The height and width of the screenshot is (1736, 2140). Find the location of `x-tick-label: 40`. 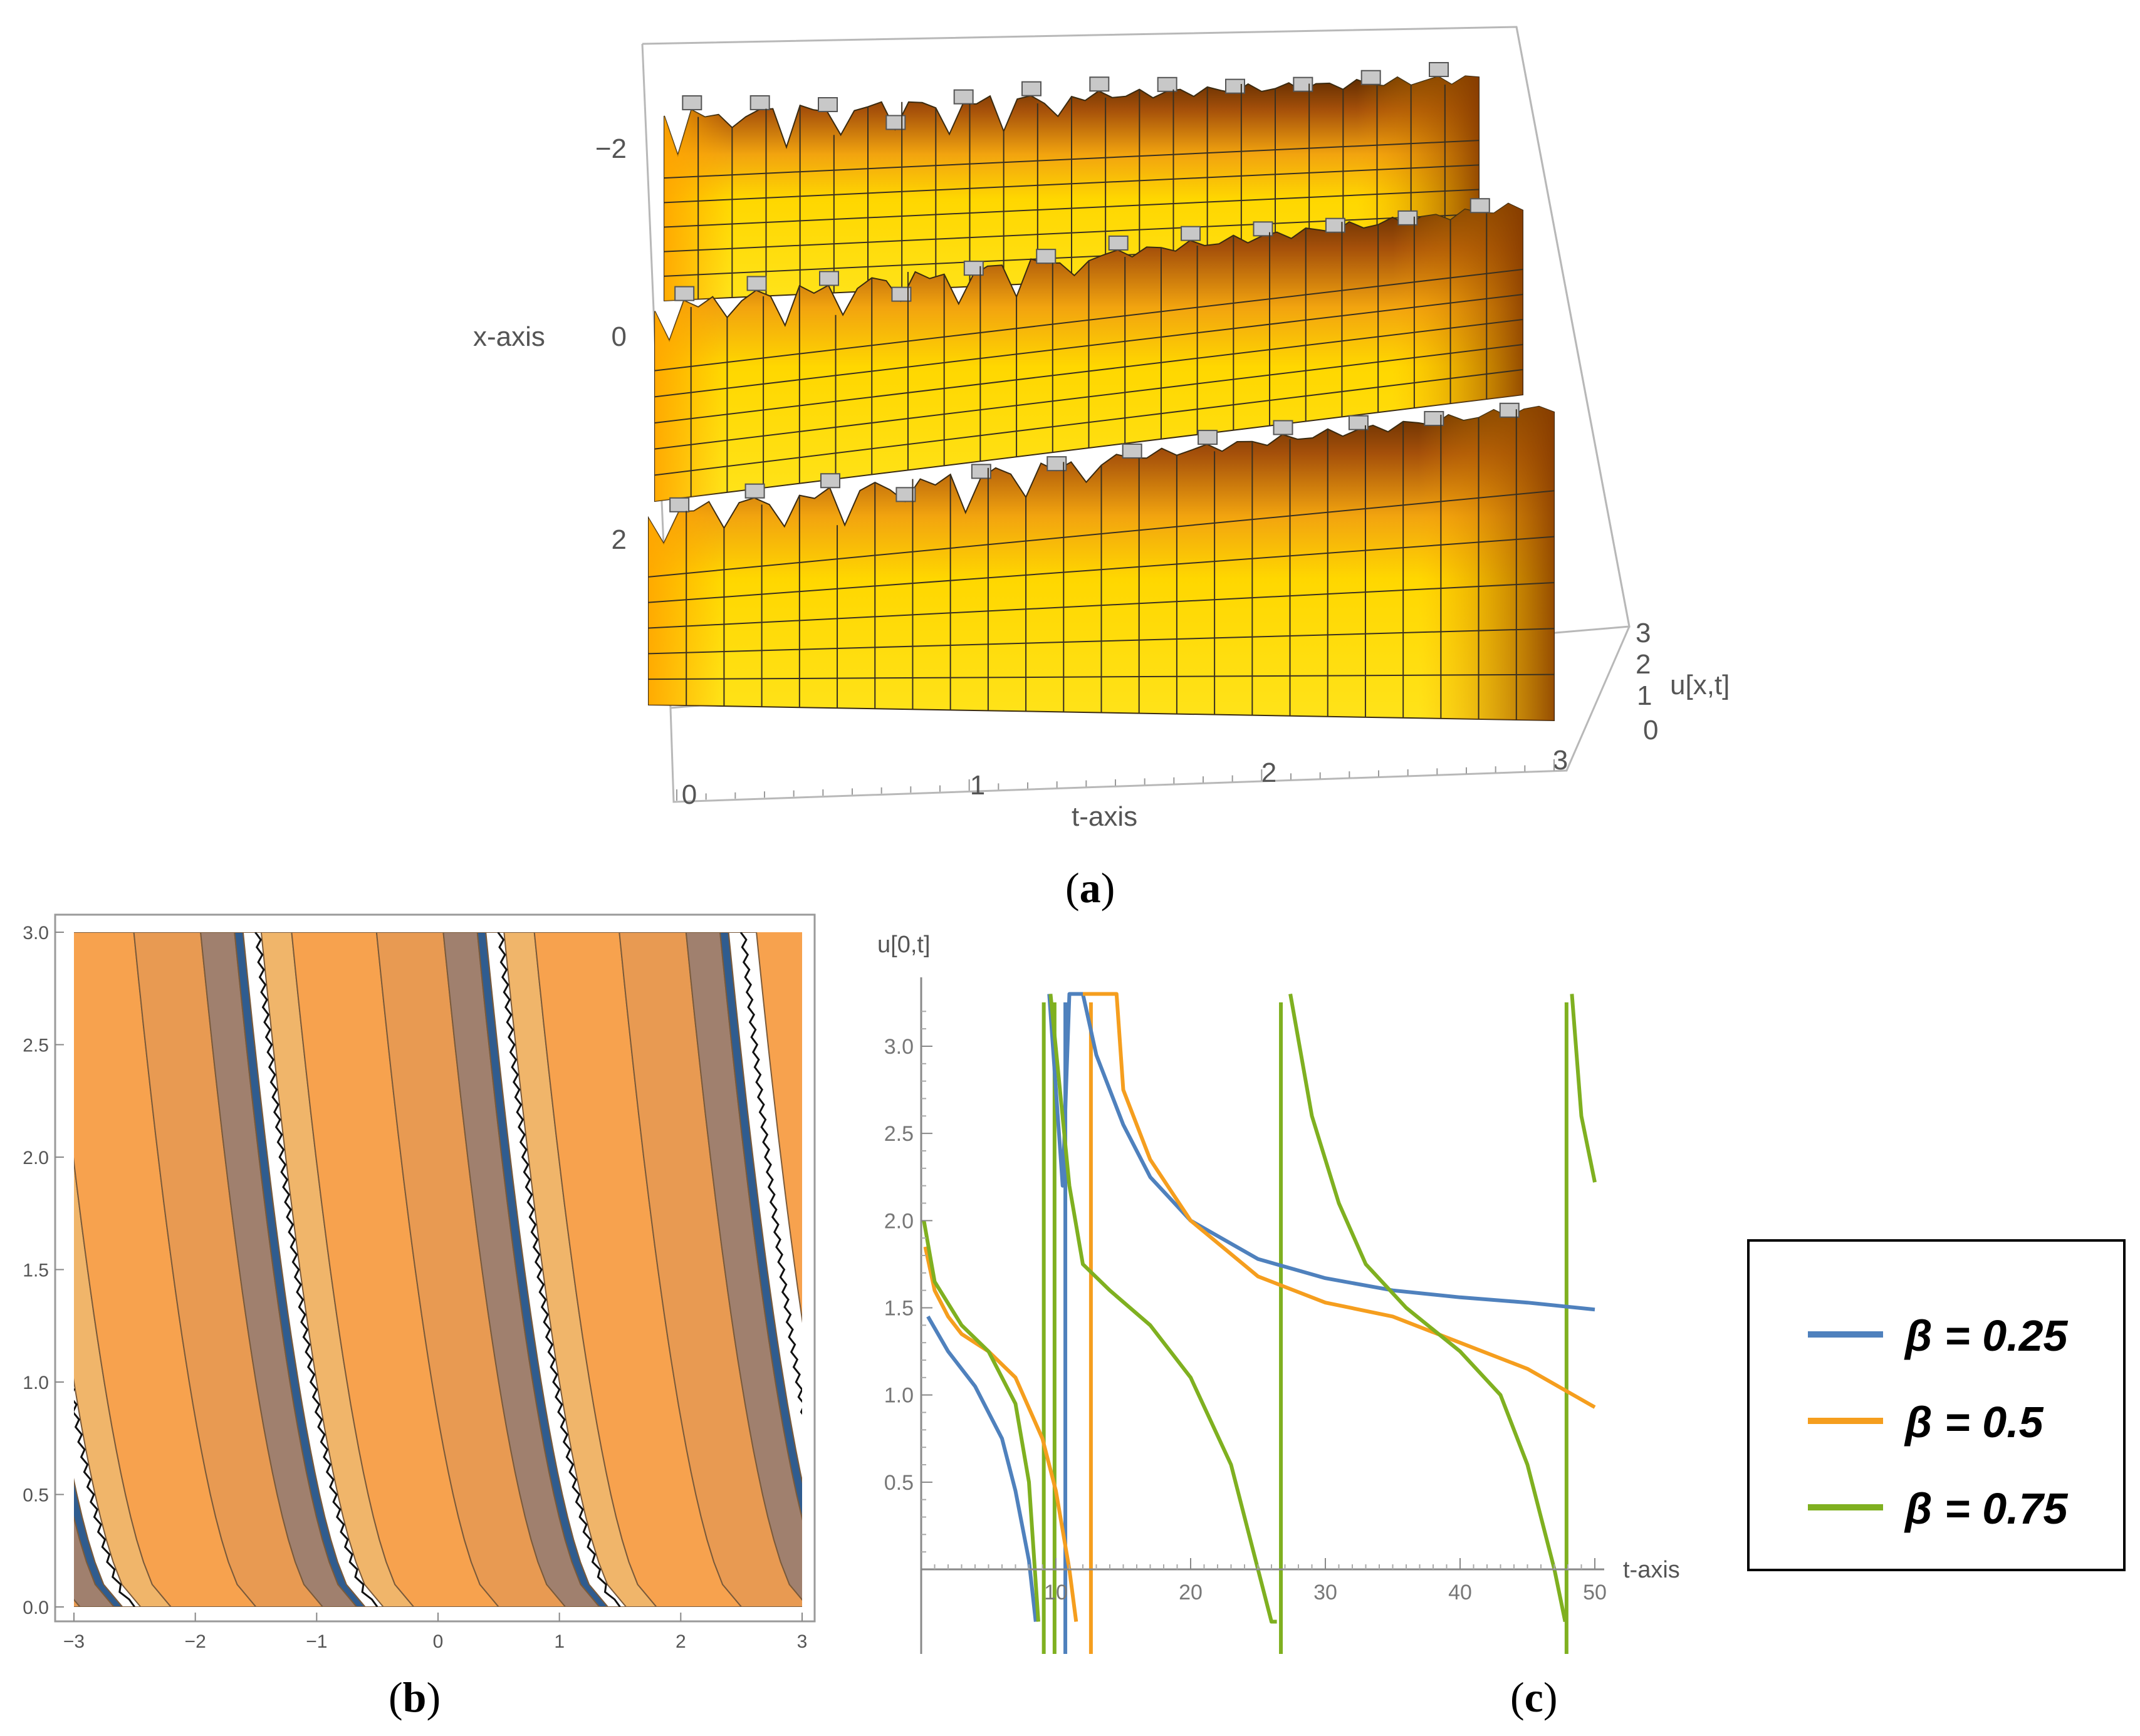

x-tick-label: 40 is located at coordinates (1460, 1592).